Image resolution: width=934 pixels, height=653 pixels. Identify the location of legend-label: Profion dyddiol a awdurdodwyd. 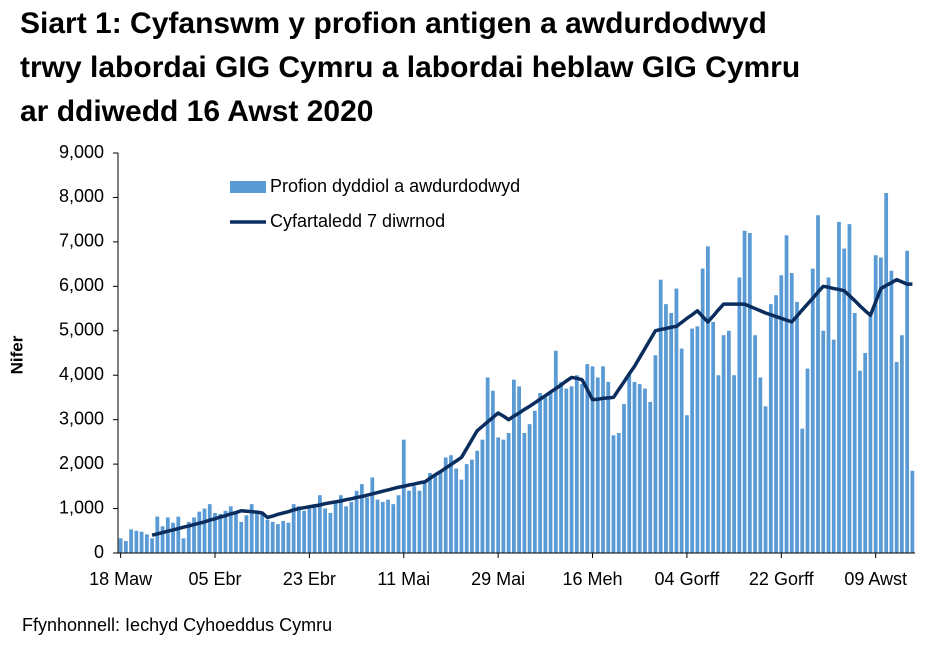
(395, 186).